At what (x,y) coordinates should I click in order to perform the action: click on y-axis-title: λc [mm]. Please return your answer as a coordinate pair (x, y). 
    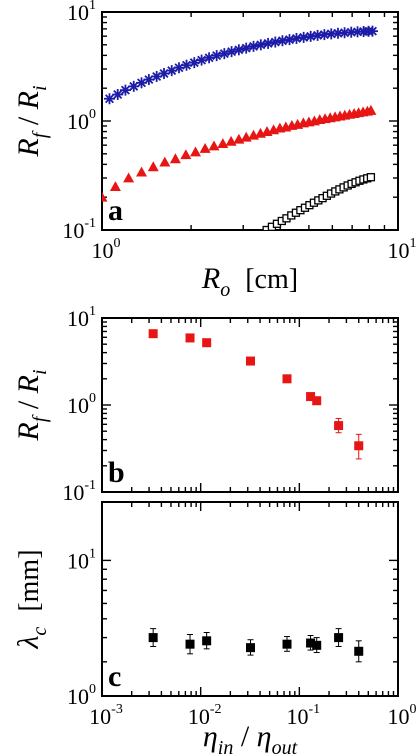
    Looking at the image, I should click on (31, 599).